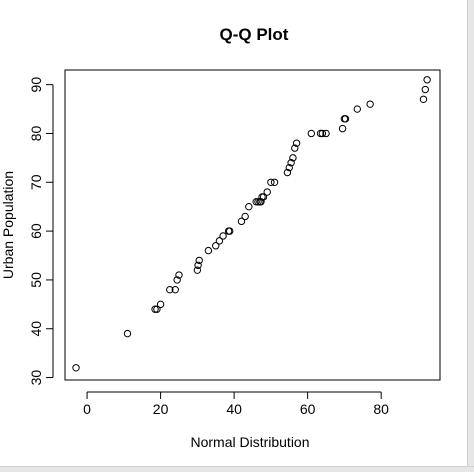 This screenshot has height=472, width=474. What do you see at coordinates (254, 34) in the screenshot?
I see `chart-title: Q-Q Plot` at bounding box center [254, 34].